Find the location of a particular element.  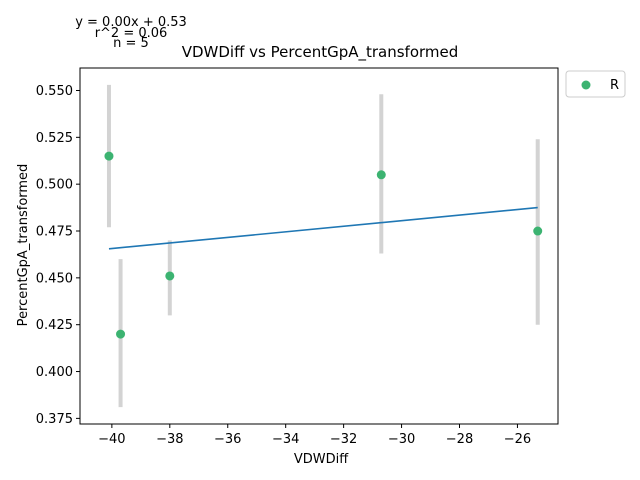

y-tick-label: 0.500 is located at coordinates (54, 185).